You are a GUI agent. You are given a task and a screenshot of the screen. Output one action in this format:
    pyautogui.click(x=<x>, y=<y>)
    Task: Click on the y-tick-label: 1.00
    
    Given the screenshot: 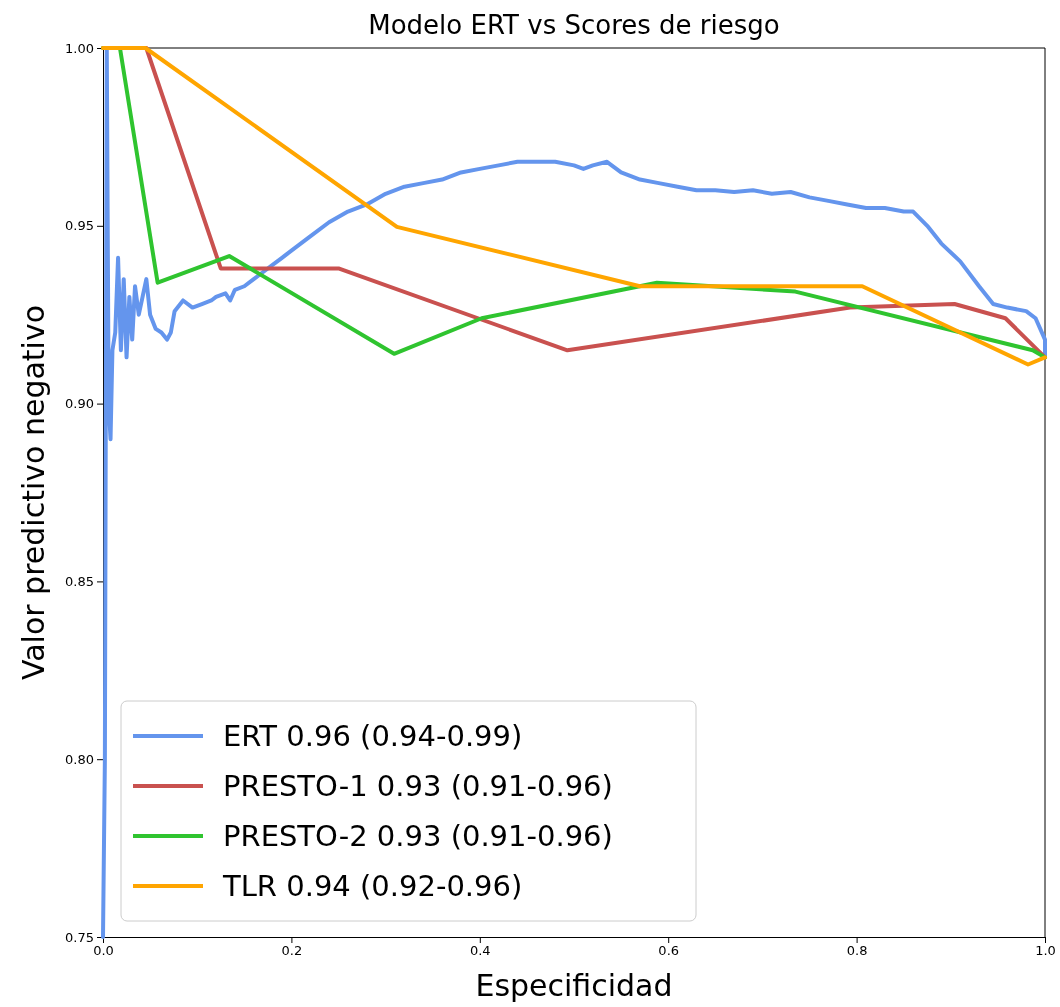 What is the action you would take?
    pyautogui.click(x=79, y=48)
    